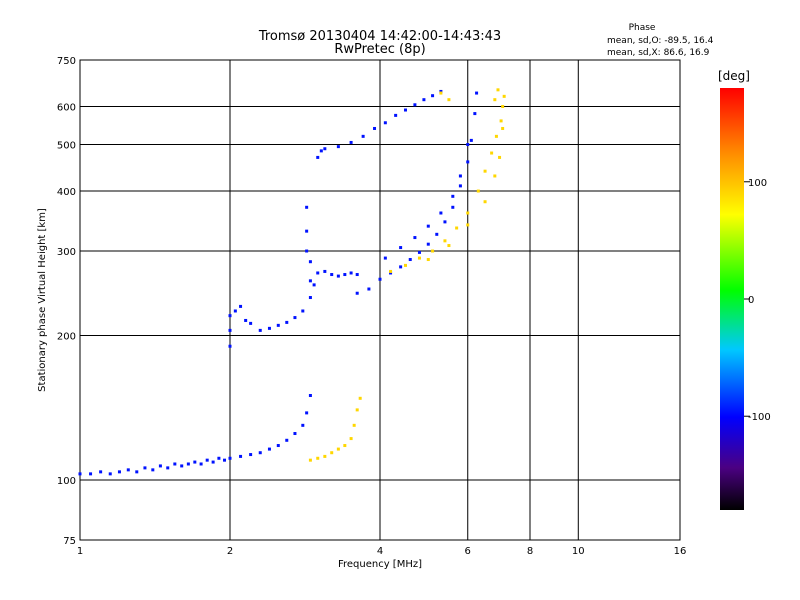  I want to click on x-axis-ticks: 1 2 4 6 8 10 16, so click(382, 551).